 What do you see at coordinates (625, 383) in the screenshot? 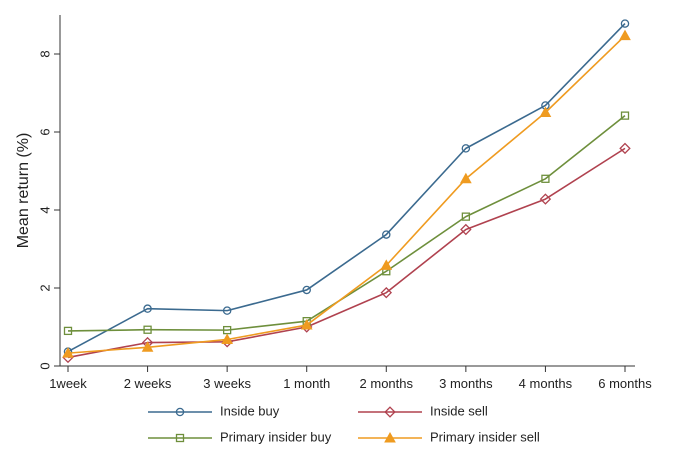
I see `x-tick-label: 6 months` at bounding box center [625, 383].